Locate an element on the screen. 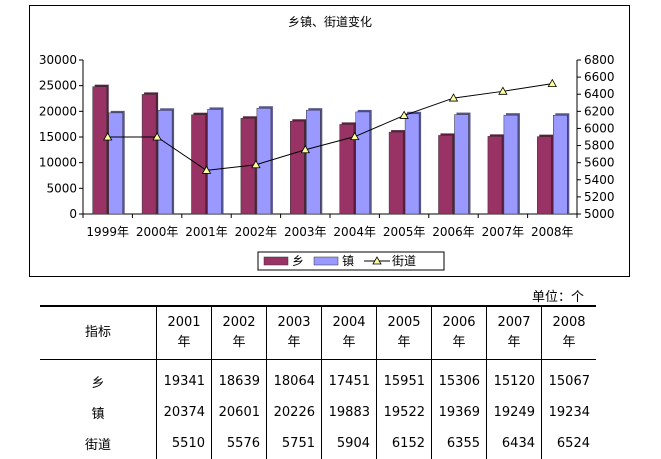 The image size is (661, 459). table-cell: 19341 is located at coordinates (184, 378).